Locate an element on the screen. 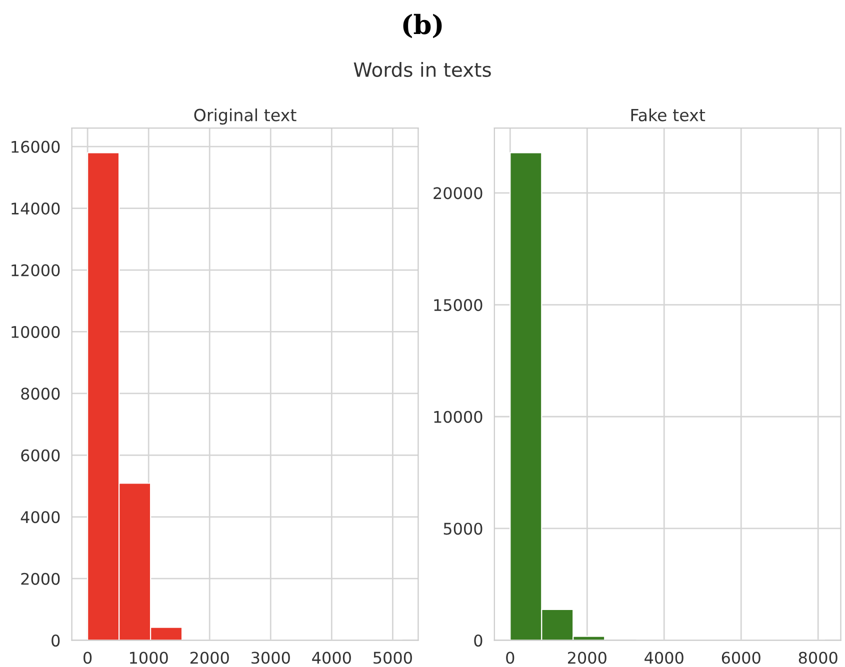 The height and width of the screenshot is (667, 845). x-tick-label: 8000 is located at coordinates (818, 658).